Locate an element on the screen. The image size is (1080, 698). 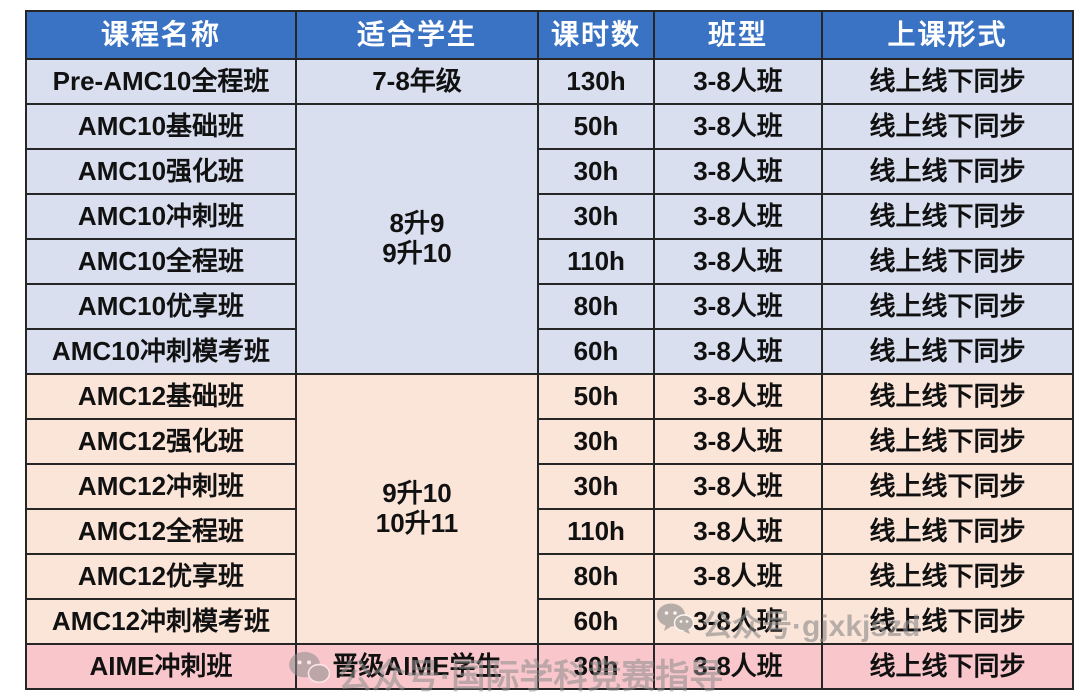
header-row: 课程名称 适合学生 课时数 班型 上课形式 is located at coordinates (549, 35).